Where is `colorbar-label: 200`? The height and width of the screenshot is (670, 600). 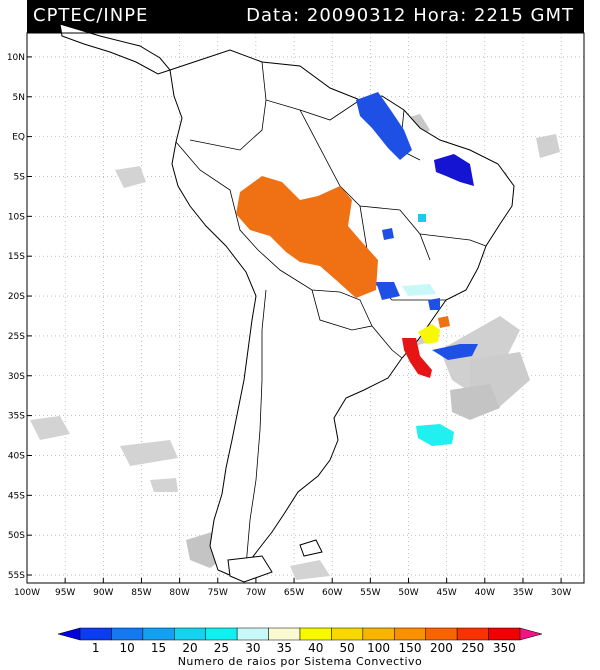
colorbar-label: 200 is located at coordinates (441, 648).